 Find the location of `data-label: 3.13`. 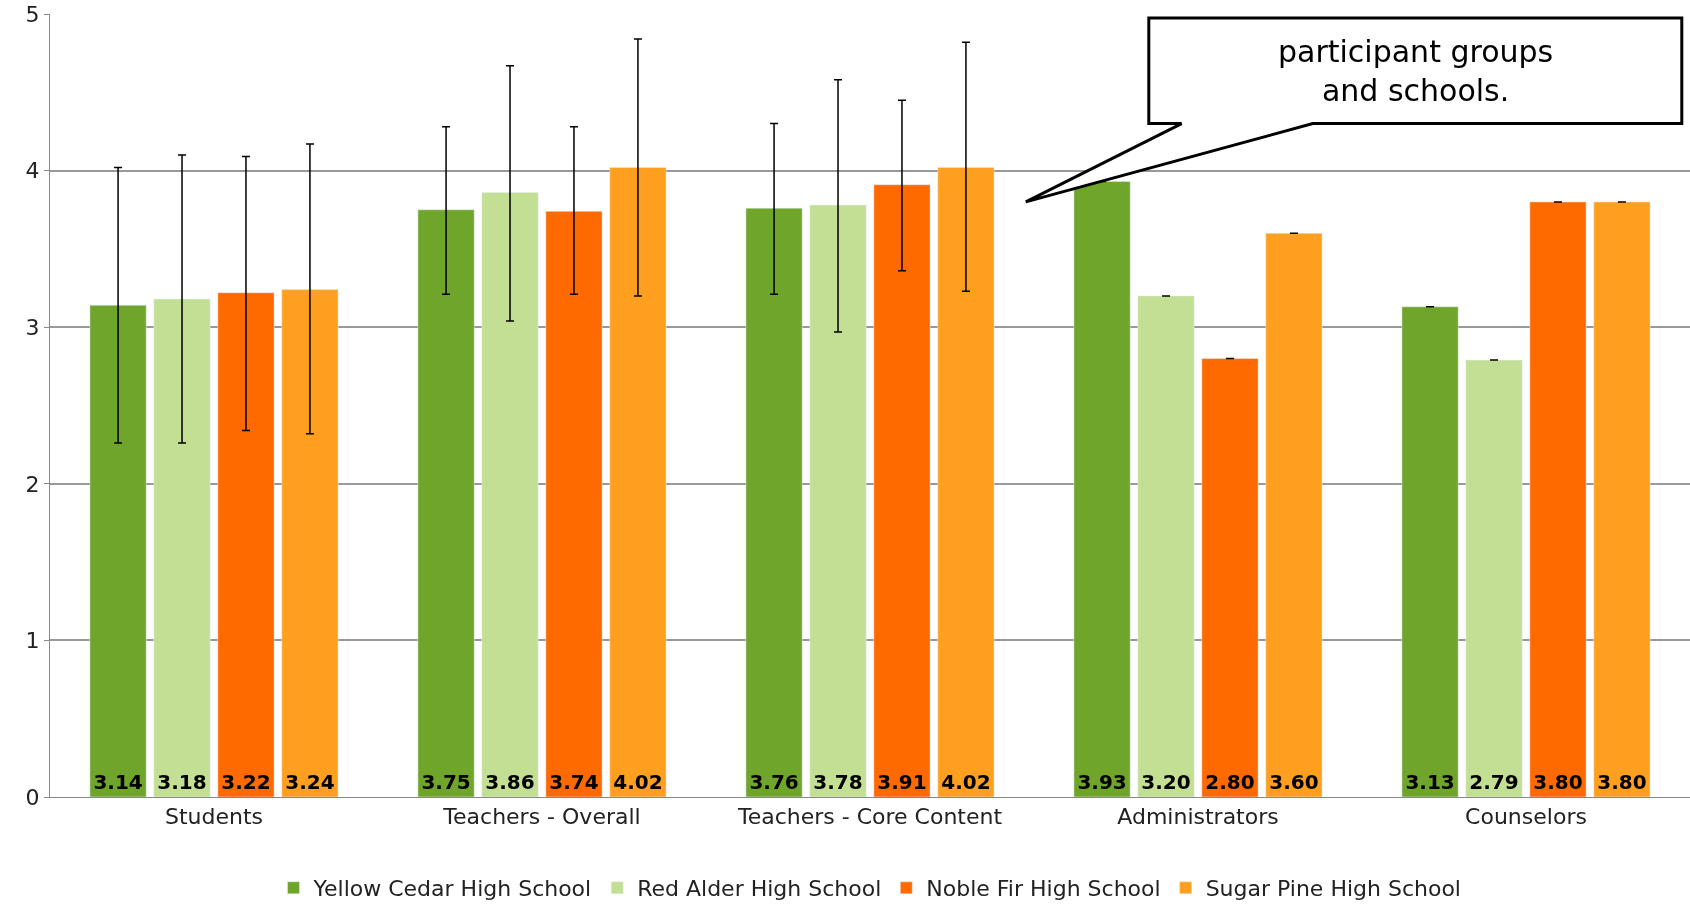

data-label: 3.13 is located at coordinates (1430, 782).